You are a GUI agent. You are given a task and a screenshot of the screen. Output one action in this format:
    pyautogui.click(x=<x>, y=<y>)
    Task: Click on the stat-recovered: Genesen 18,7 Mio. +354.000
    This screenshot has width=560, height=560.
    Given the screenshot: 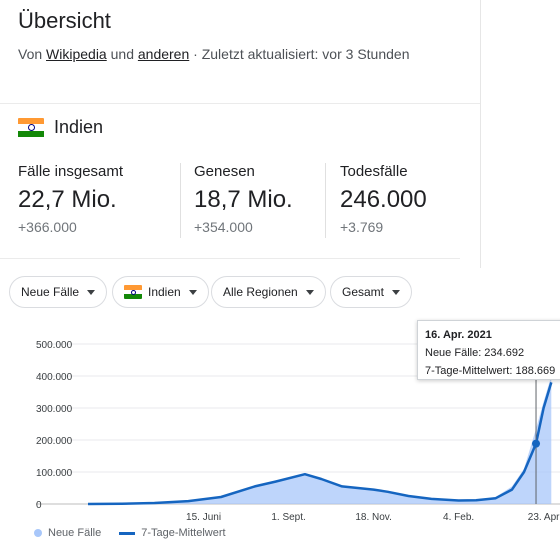 What is the action you would take?
    pyautogui.click(x=243, y=199)
    